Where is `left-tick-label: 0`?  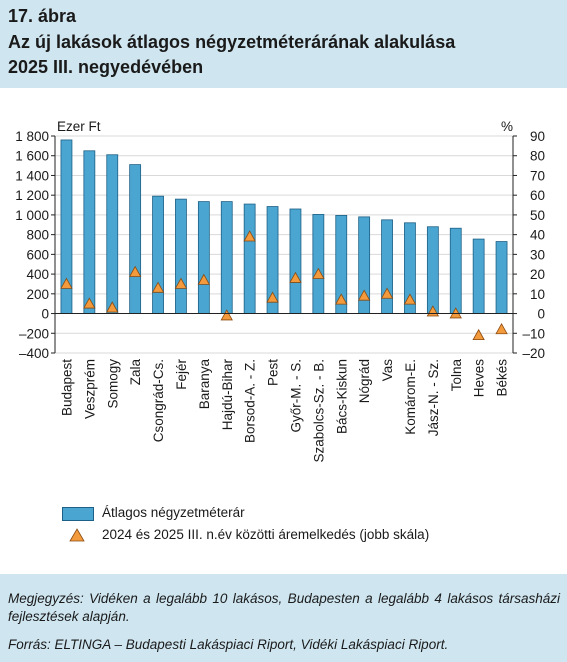 left-tick-label: 0 is located at coordinates (45, 314).